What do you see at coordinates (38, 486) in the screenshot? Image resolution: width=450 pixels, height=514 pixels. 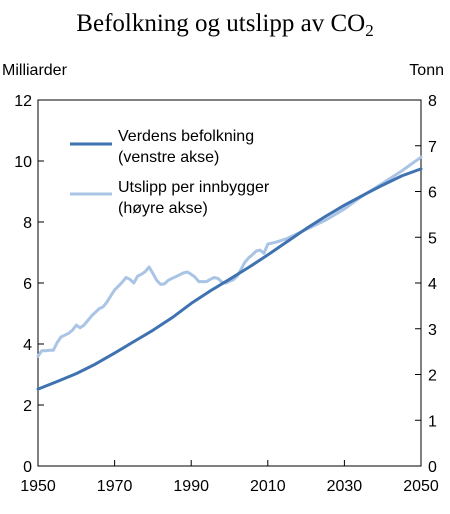 I see `x-tick-label-1950: 1950` at bounding box center [38, 486].